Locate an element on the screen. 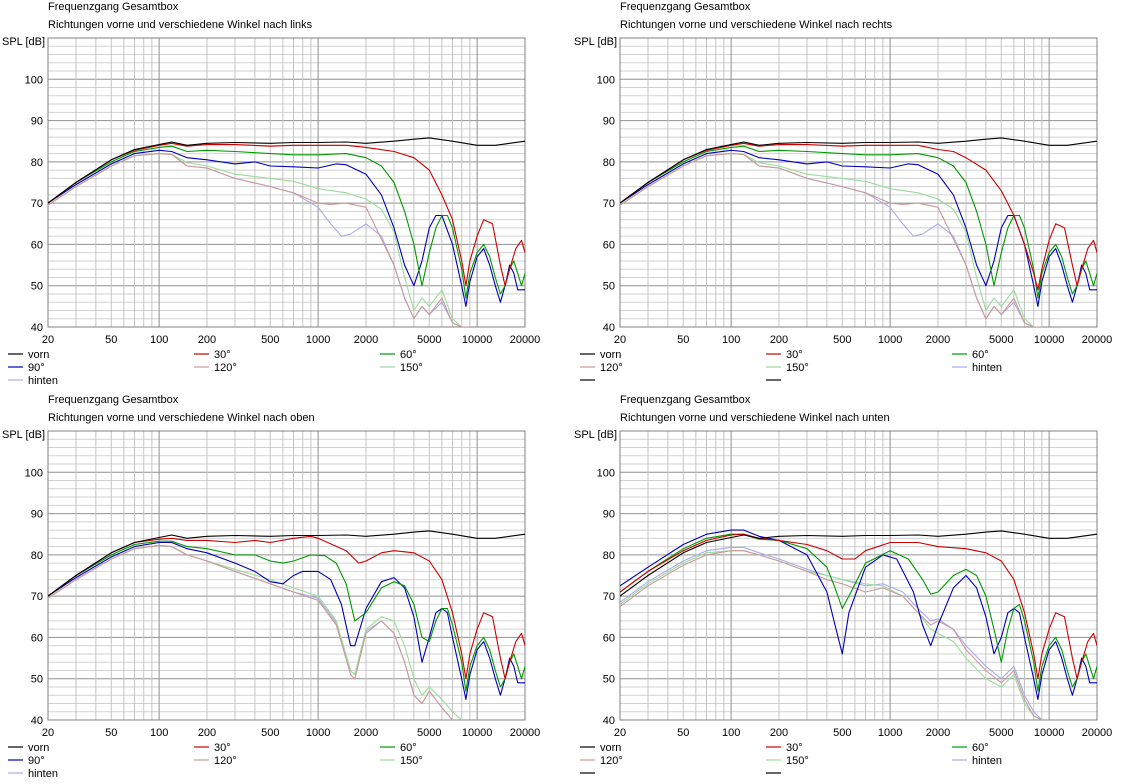 The height and width of the screenshot is (784, 1127). legend-label: 90° is located at coordinates (36, 368).